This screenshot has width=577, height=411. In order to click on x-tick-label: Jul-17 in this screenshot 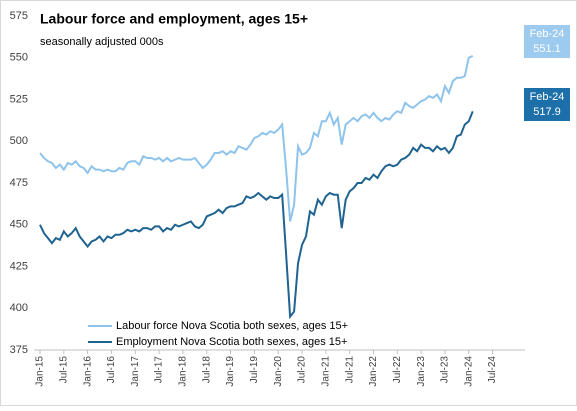, I will do `click(159, 370)`.